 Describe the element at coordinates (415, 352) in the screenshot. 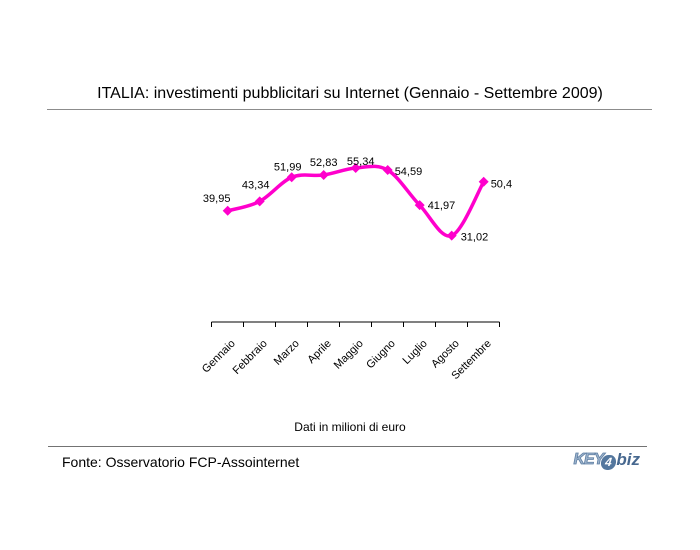

I see `category-label: Luglio` at that location.